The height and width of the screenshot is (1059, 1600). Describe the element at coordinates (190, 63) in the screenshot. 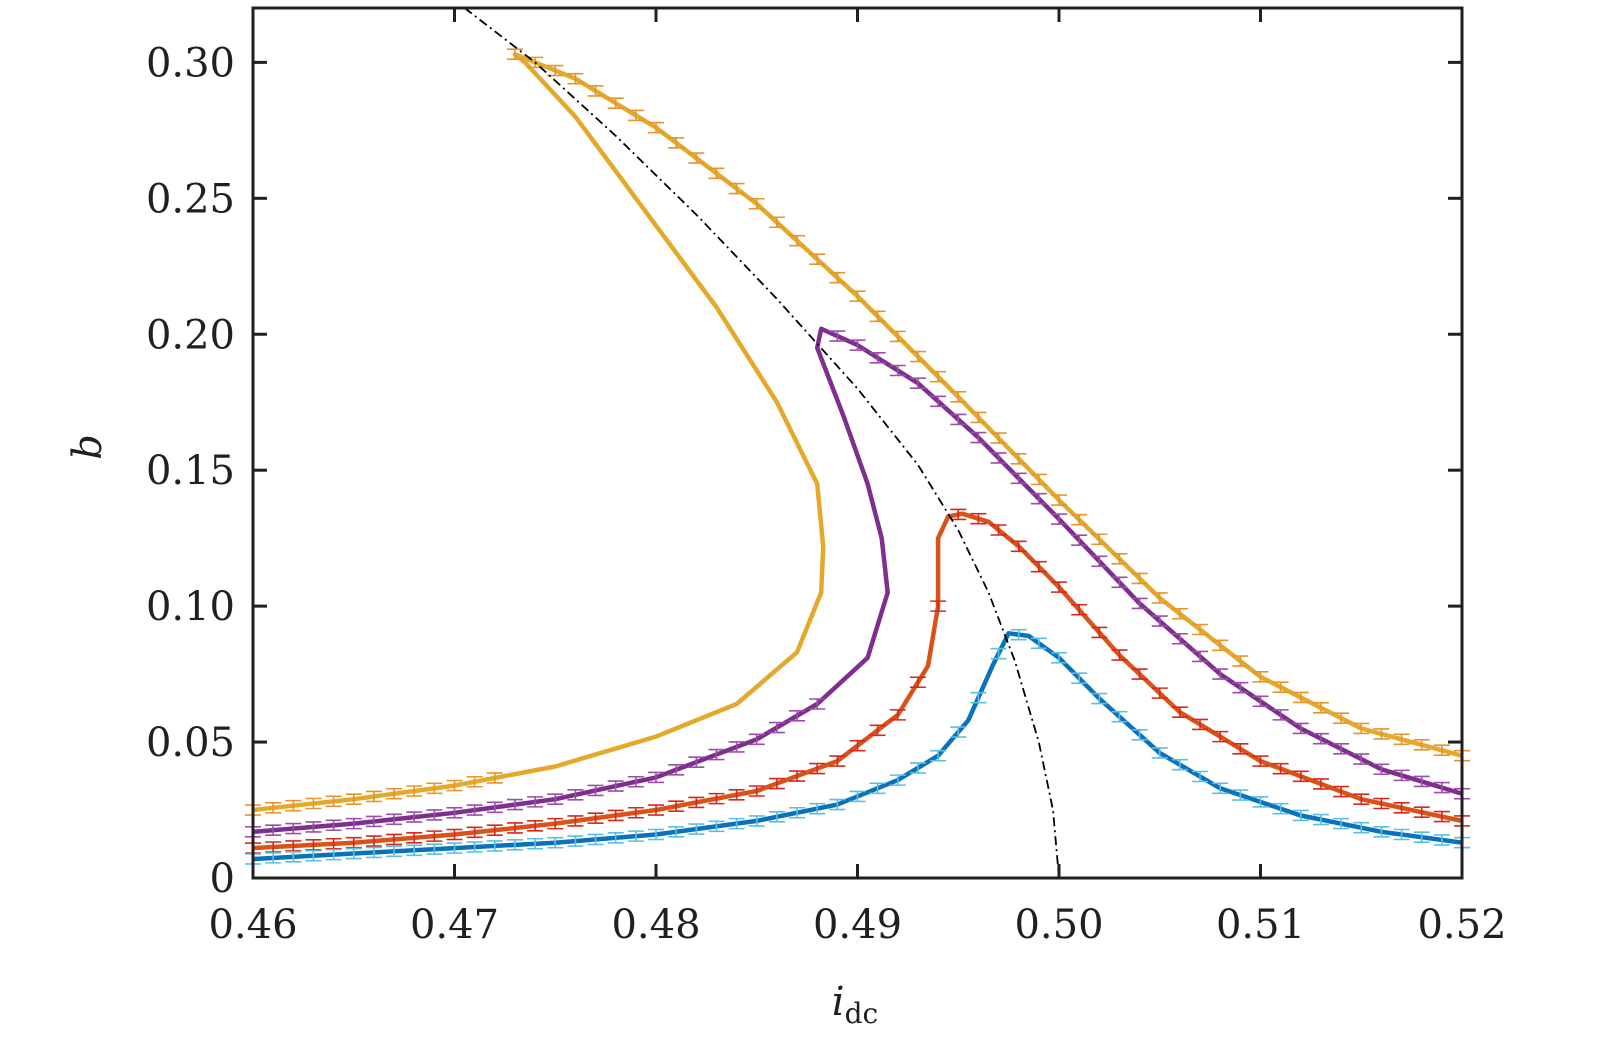

I see `y-tick-label: 0.30` at that location.